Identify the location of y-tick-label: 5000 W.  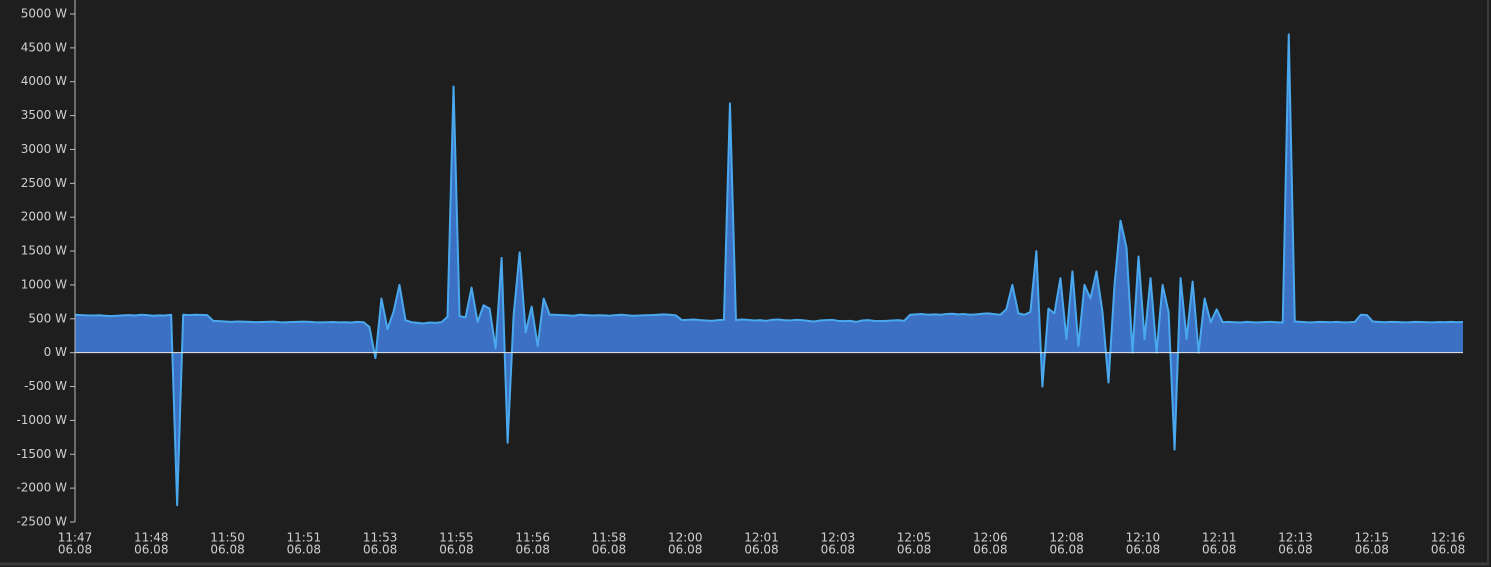
(44, 14).